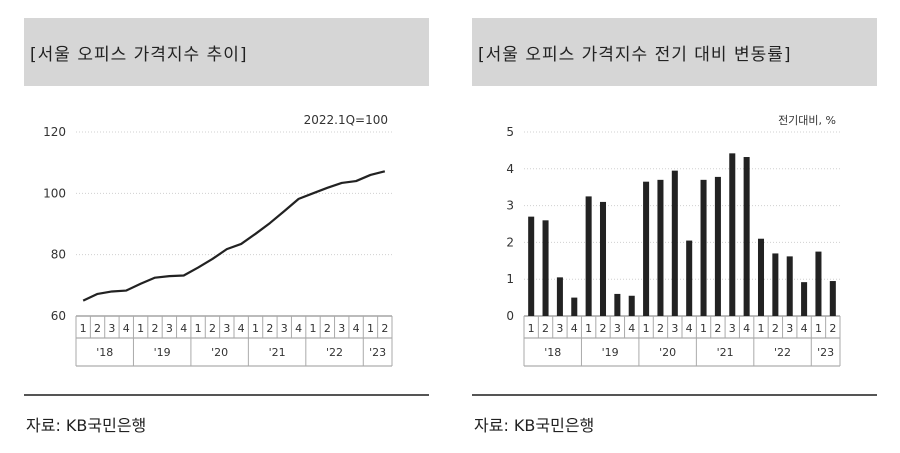  I want to click on y-tick-label: 3, so click(510, 206).